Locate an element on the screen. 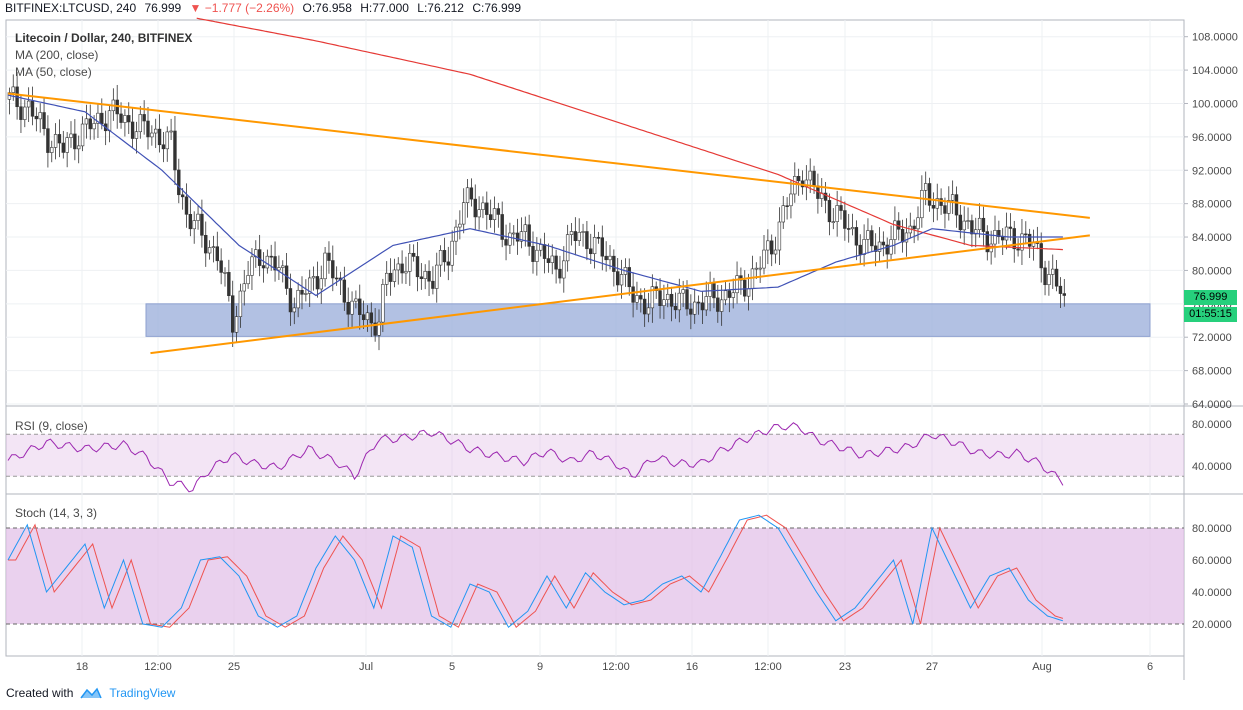 This screenshot has width=1243, height=710. y-tick-label: 92.0000 is located at coordinates (1212, 171).